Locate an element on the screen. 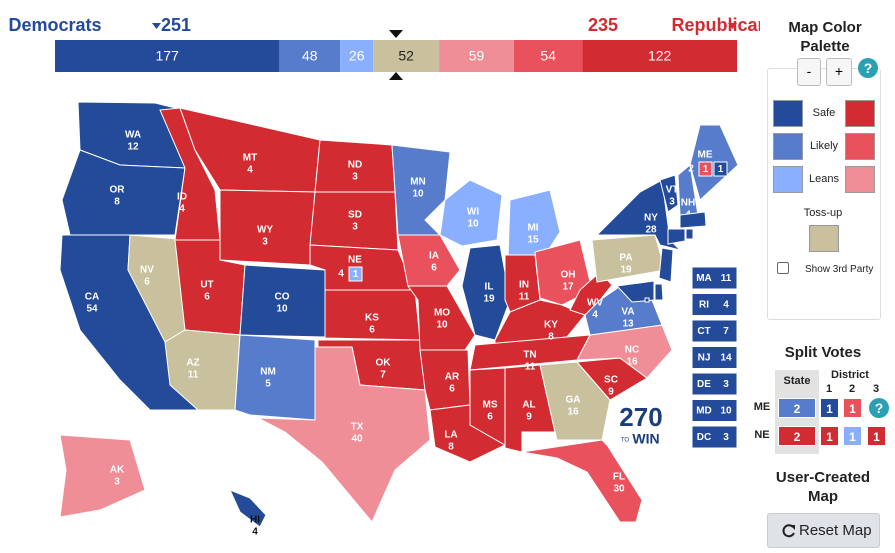  state-cell: 2 is located at coordinates (797, 436).